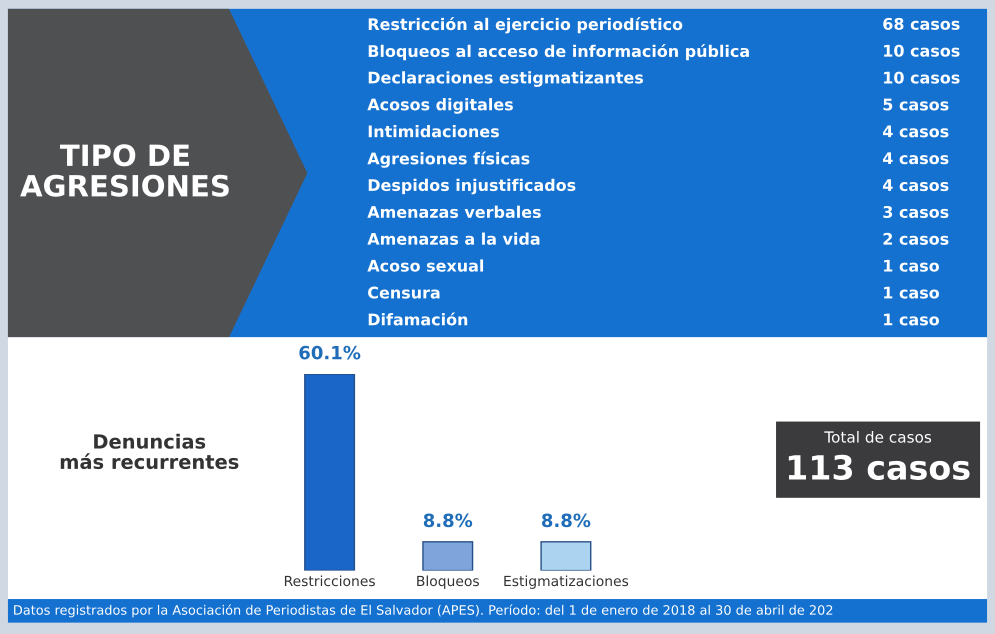 This screenshot has width=995, height=634. Describe the element at coordinates (454, 212) in the screenshot. I see `category-label: Amenazas verbales` at that location.